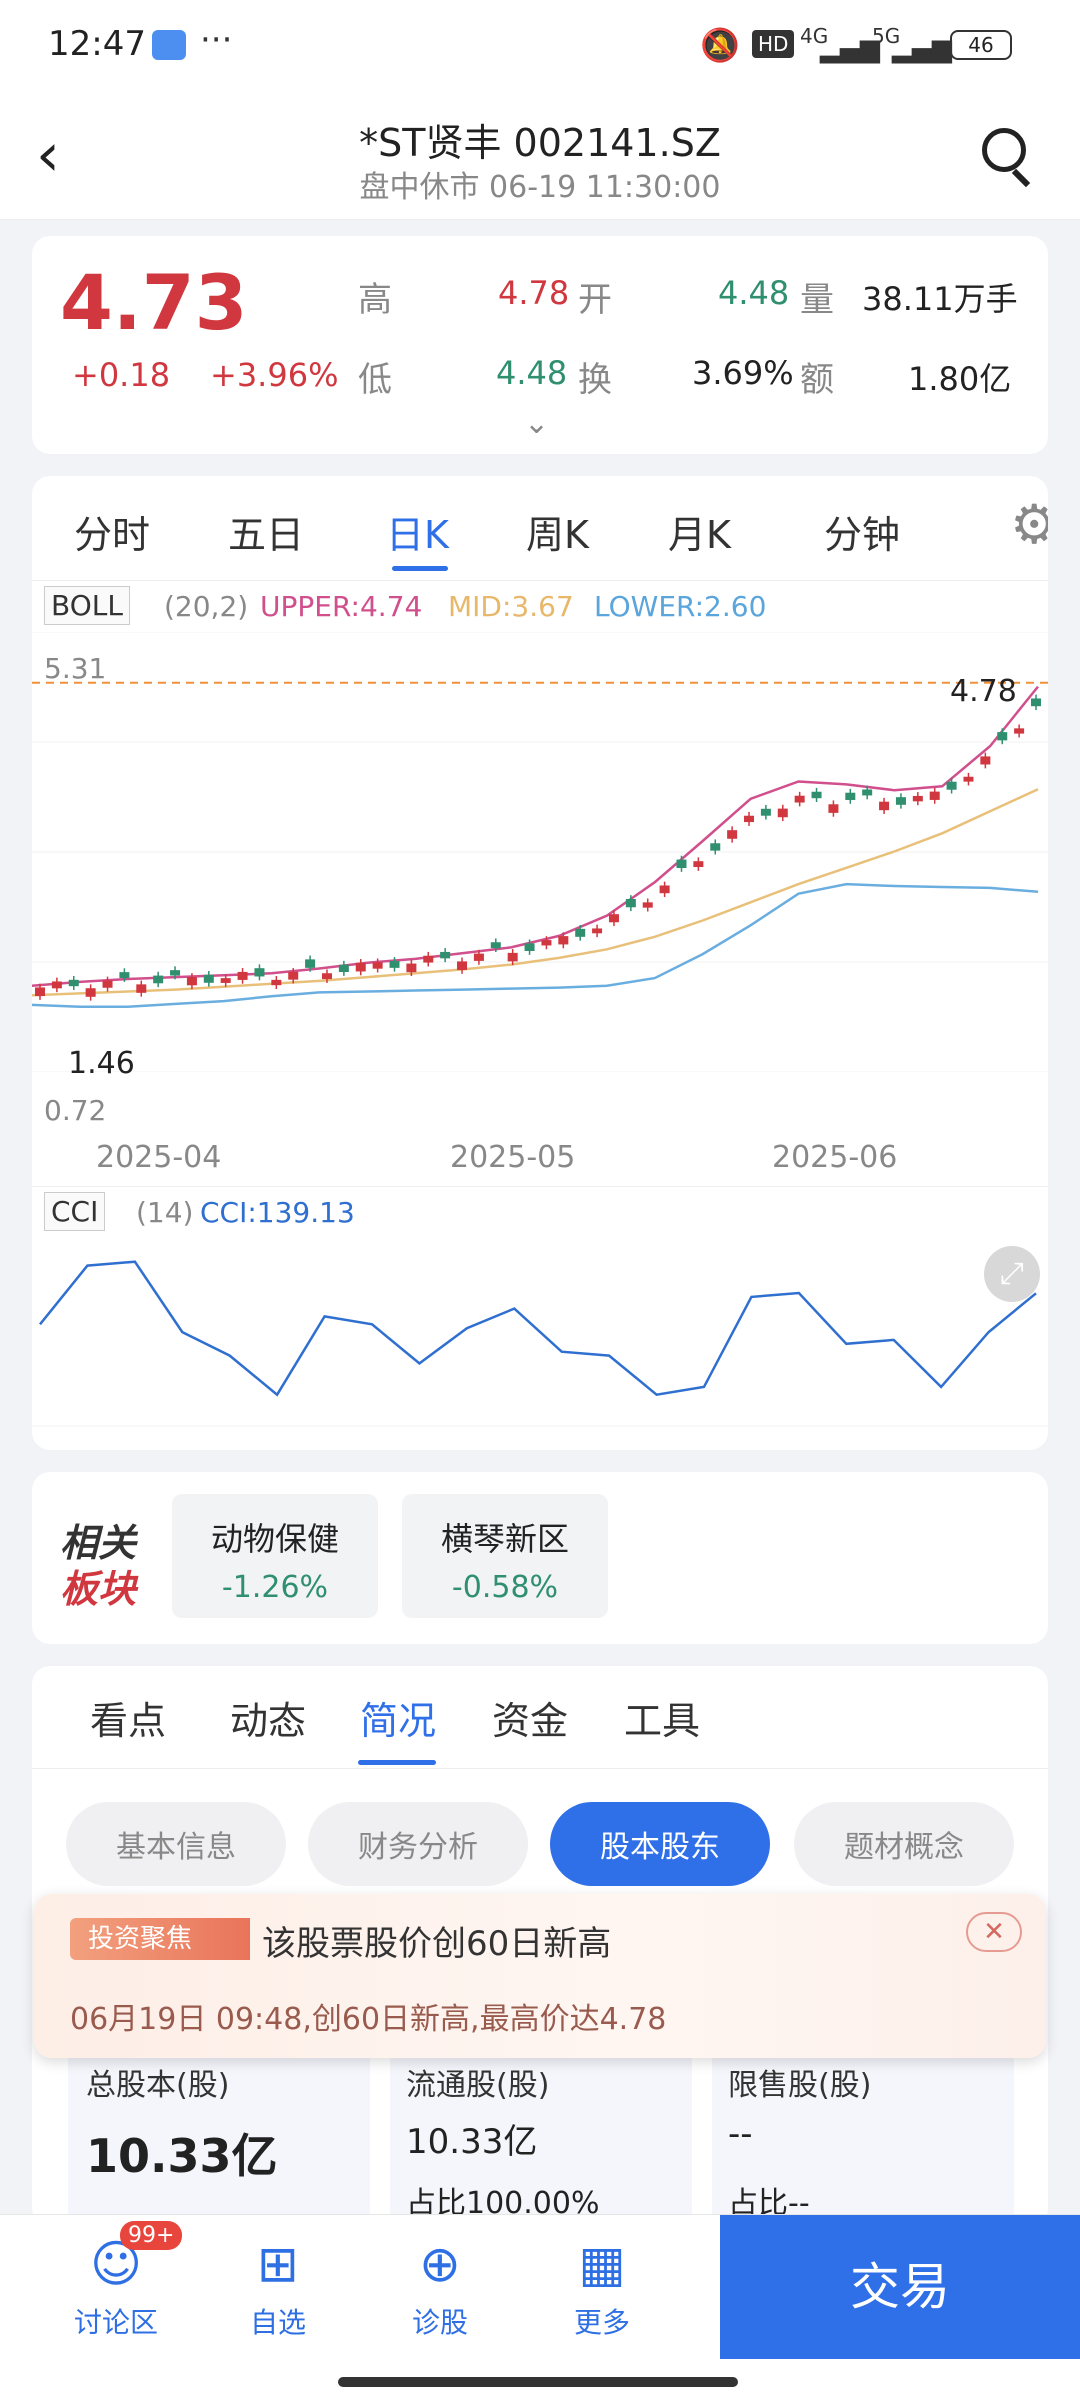 Image resolution: width=1080 pixels, height=2400 pixels. What do you see at coordinates (151, 2235) in the screenshot?
I see `notification-badge: 99+` at bounding box center [151, 2235].